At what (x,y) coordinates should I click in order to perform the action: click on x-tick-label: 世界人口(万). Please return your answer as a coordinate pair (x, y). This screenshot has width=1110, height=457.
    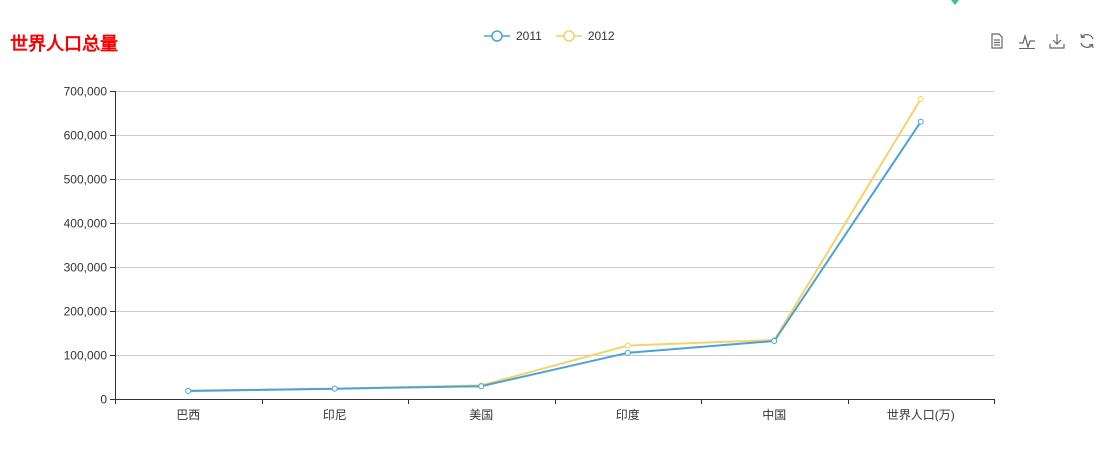
    Looking at the image, I should click on (921, 415).